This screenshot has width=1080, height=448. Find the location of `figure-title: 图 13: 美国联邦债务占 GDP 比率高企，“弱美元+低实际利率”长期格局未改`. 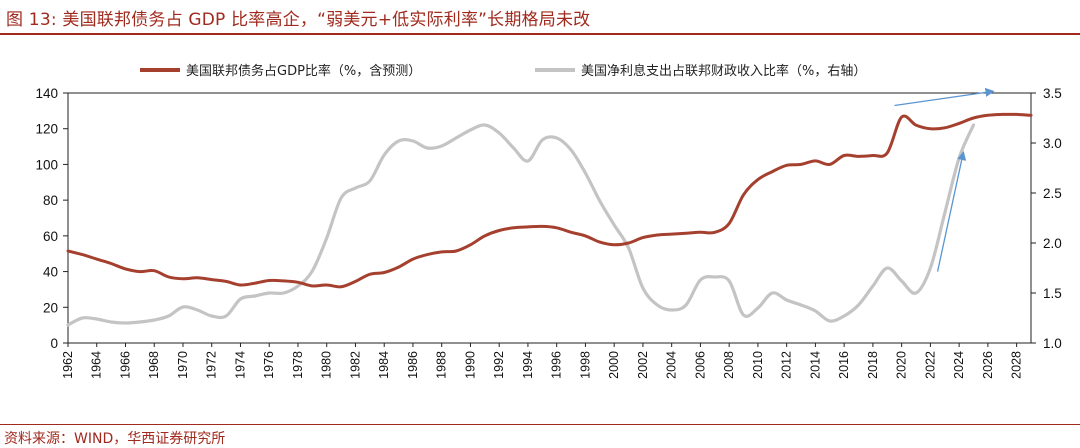

figure-title: 图 13: 美国联邦债务占 GDP 比率高企，“弱美元+低实际利率”长期格局未改 is located at coordinates (298, 20).